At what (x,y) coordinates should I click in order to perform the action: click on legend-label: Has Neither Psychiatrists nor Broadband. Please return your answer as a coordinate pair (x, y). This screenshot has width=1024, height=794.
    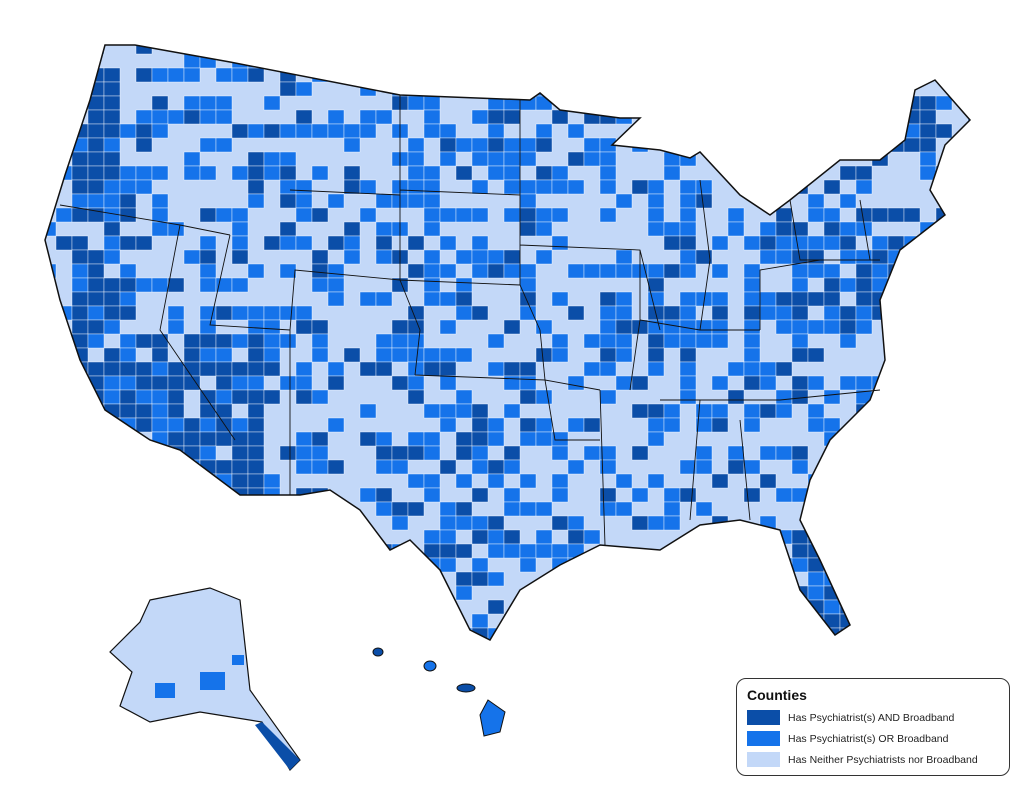
    Looking at the image, I should click on (883, 759).